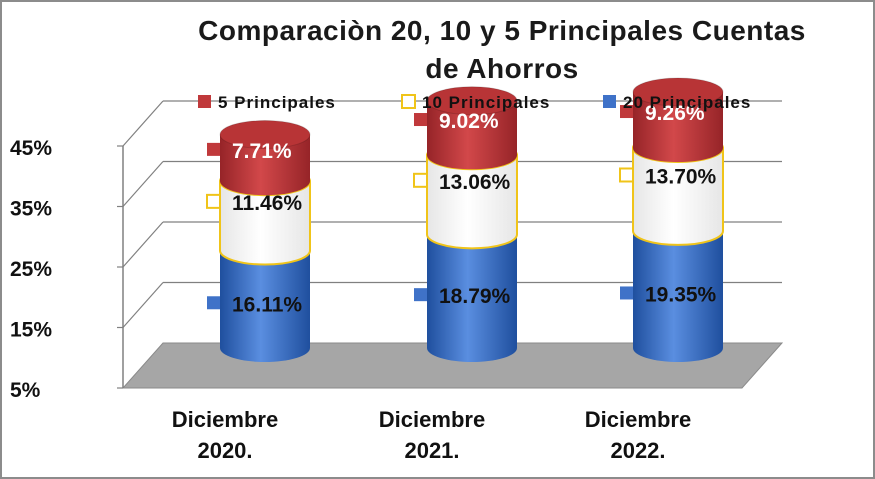 This screenshot has width=875, height=479. Describe the element at coordinates (681, 176) in the screenshot. I see `data-label: 13.70%` at that location.